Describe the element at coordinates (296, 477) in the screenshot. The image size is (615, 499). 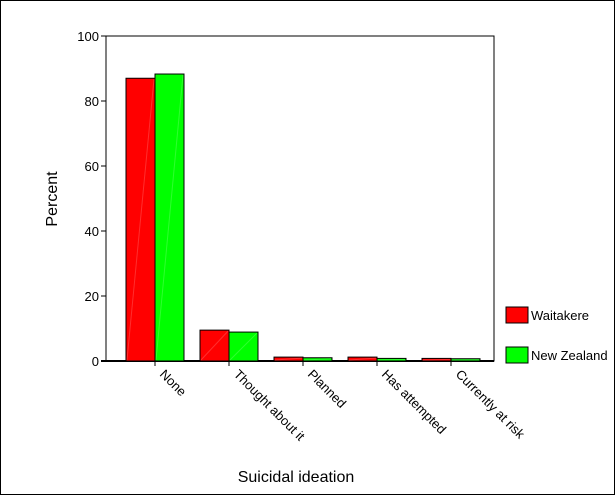
I see `x-axis-label: Suicidal ideation` at that location.